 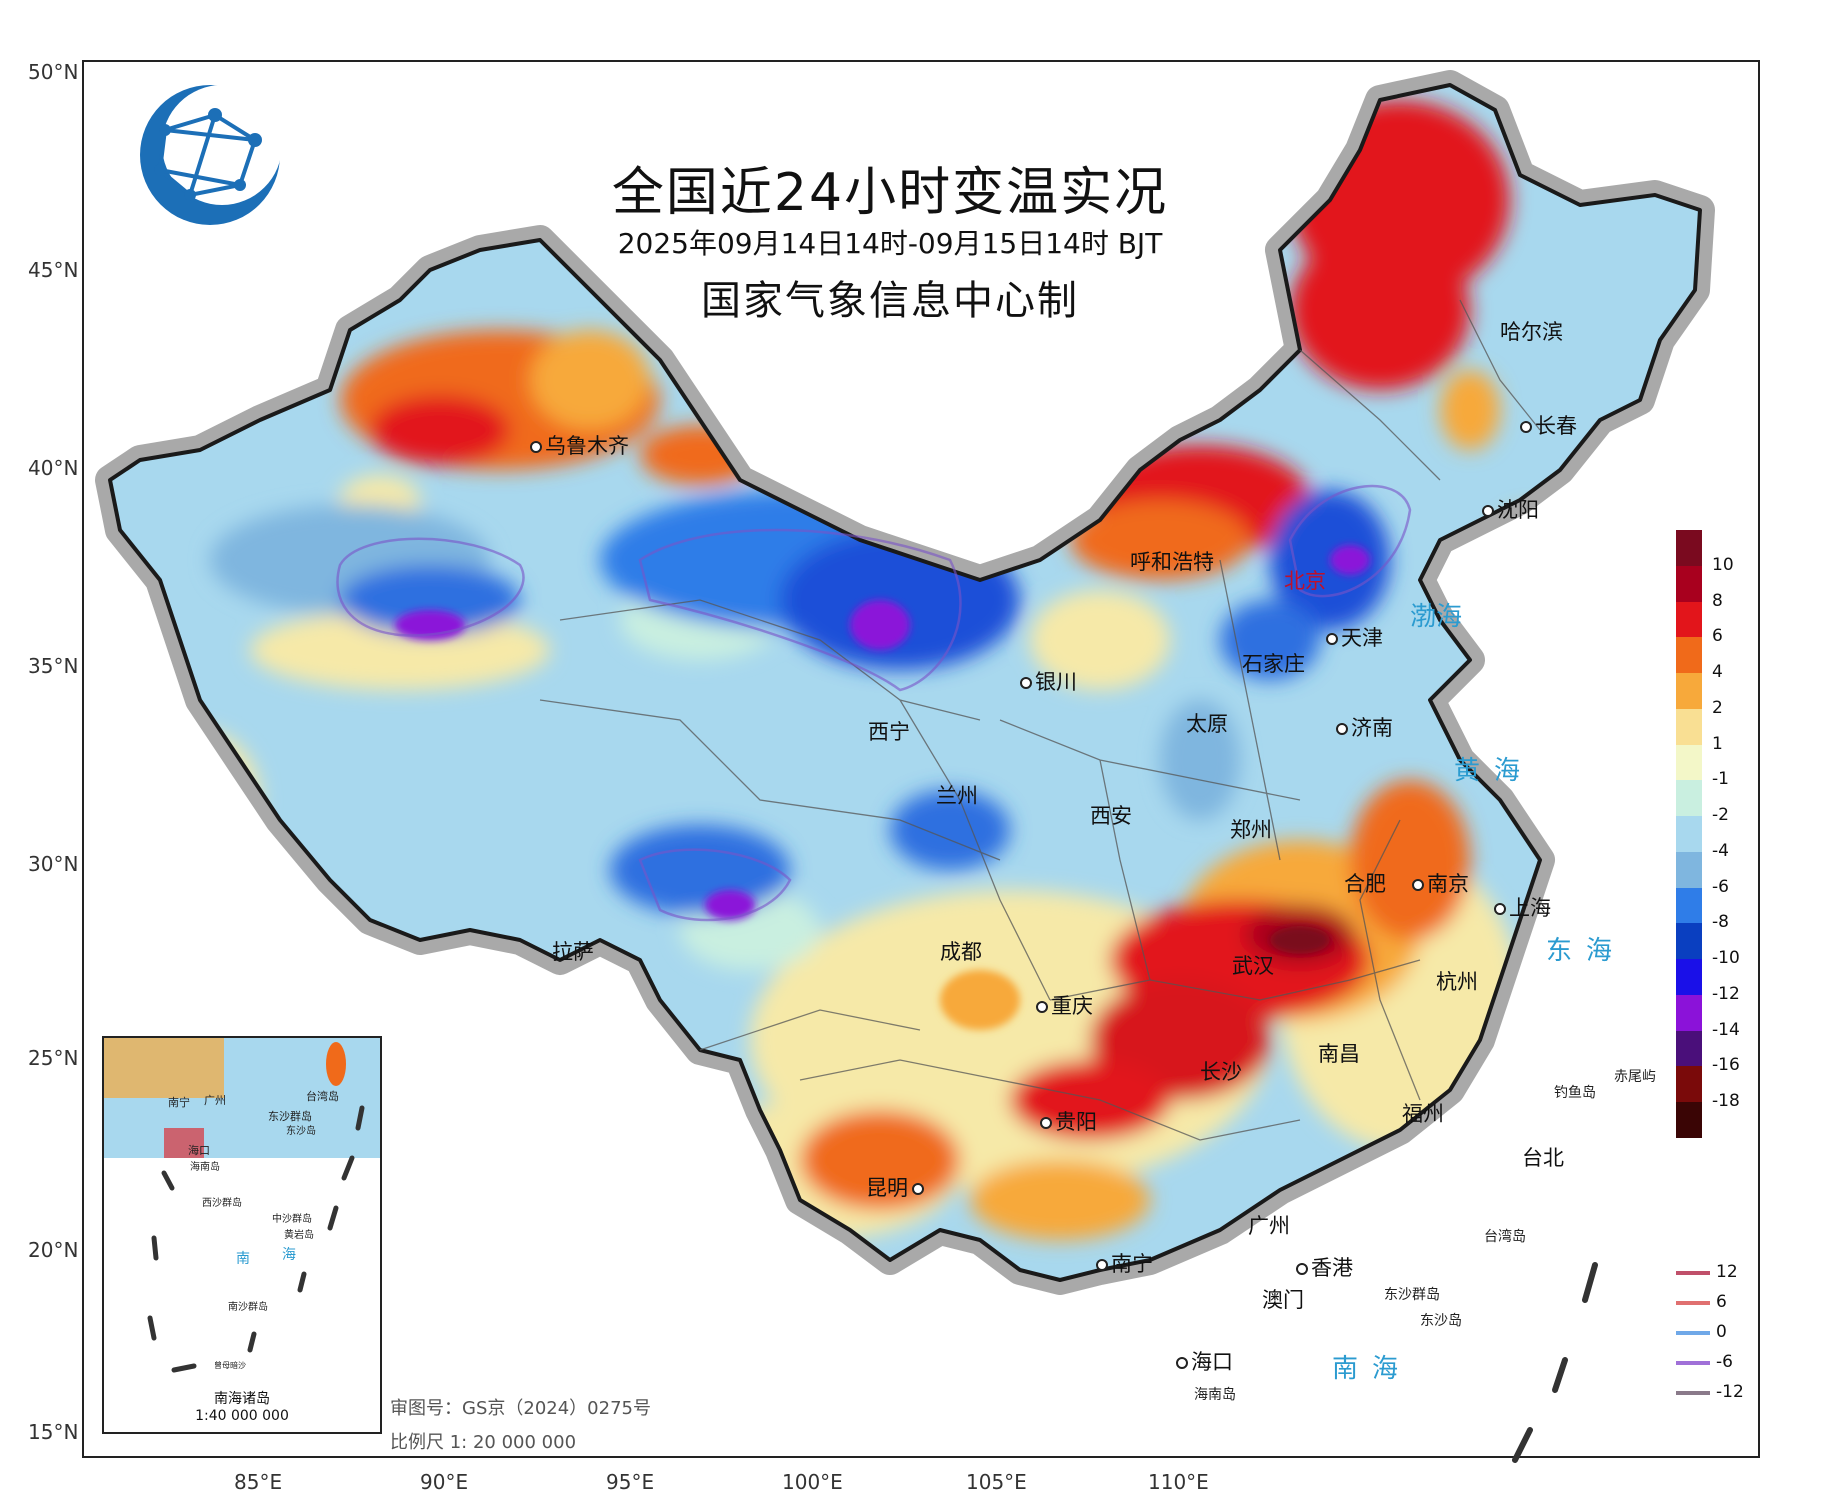 What do you see at coordinates (1721, 1302) in the screenshot?
I see `contour-legend-label: 6` at bounding box center [1721, 1302].